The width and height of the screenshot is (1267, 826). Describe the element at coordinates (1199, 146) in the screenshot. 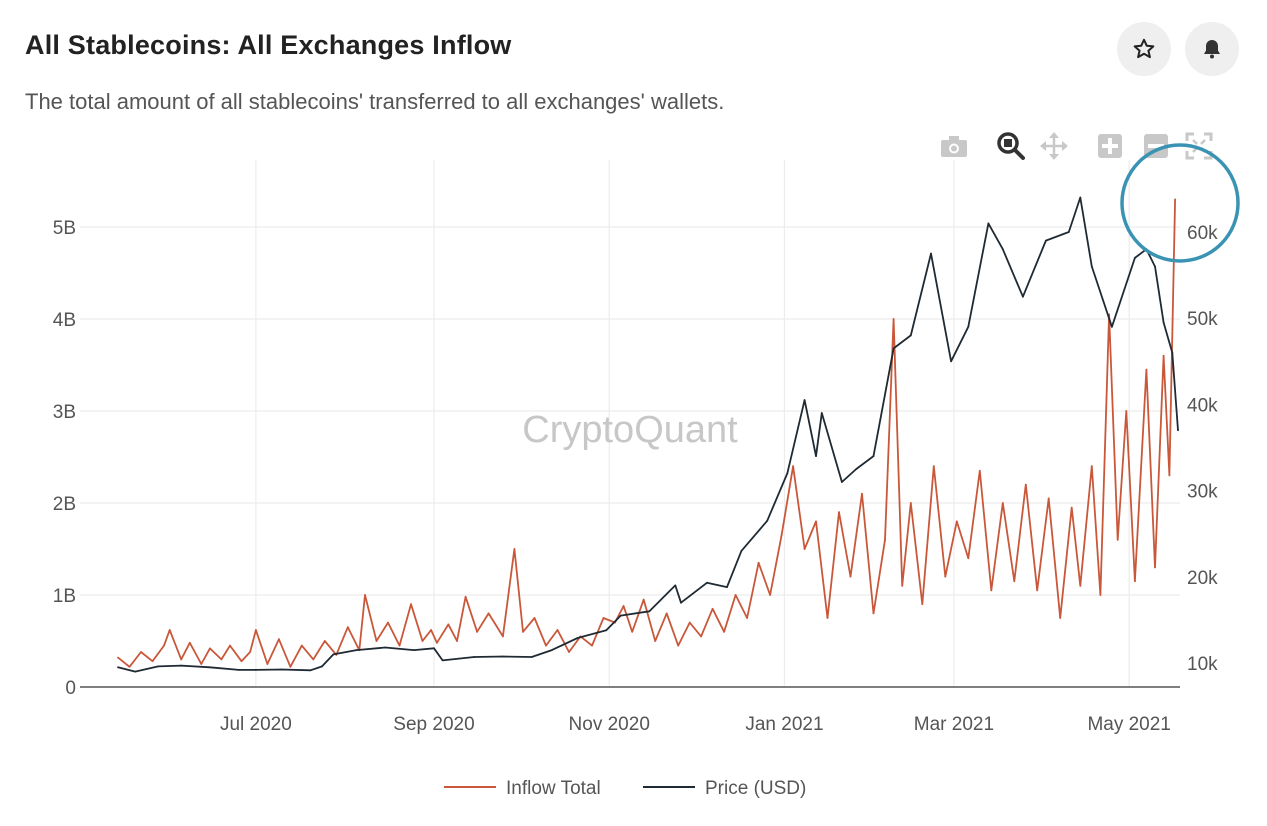

I see `autoscale-icon` at that location.